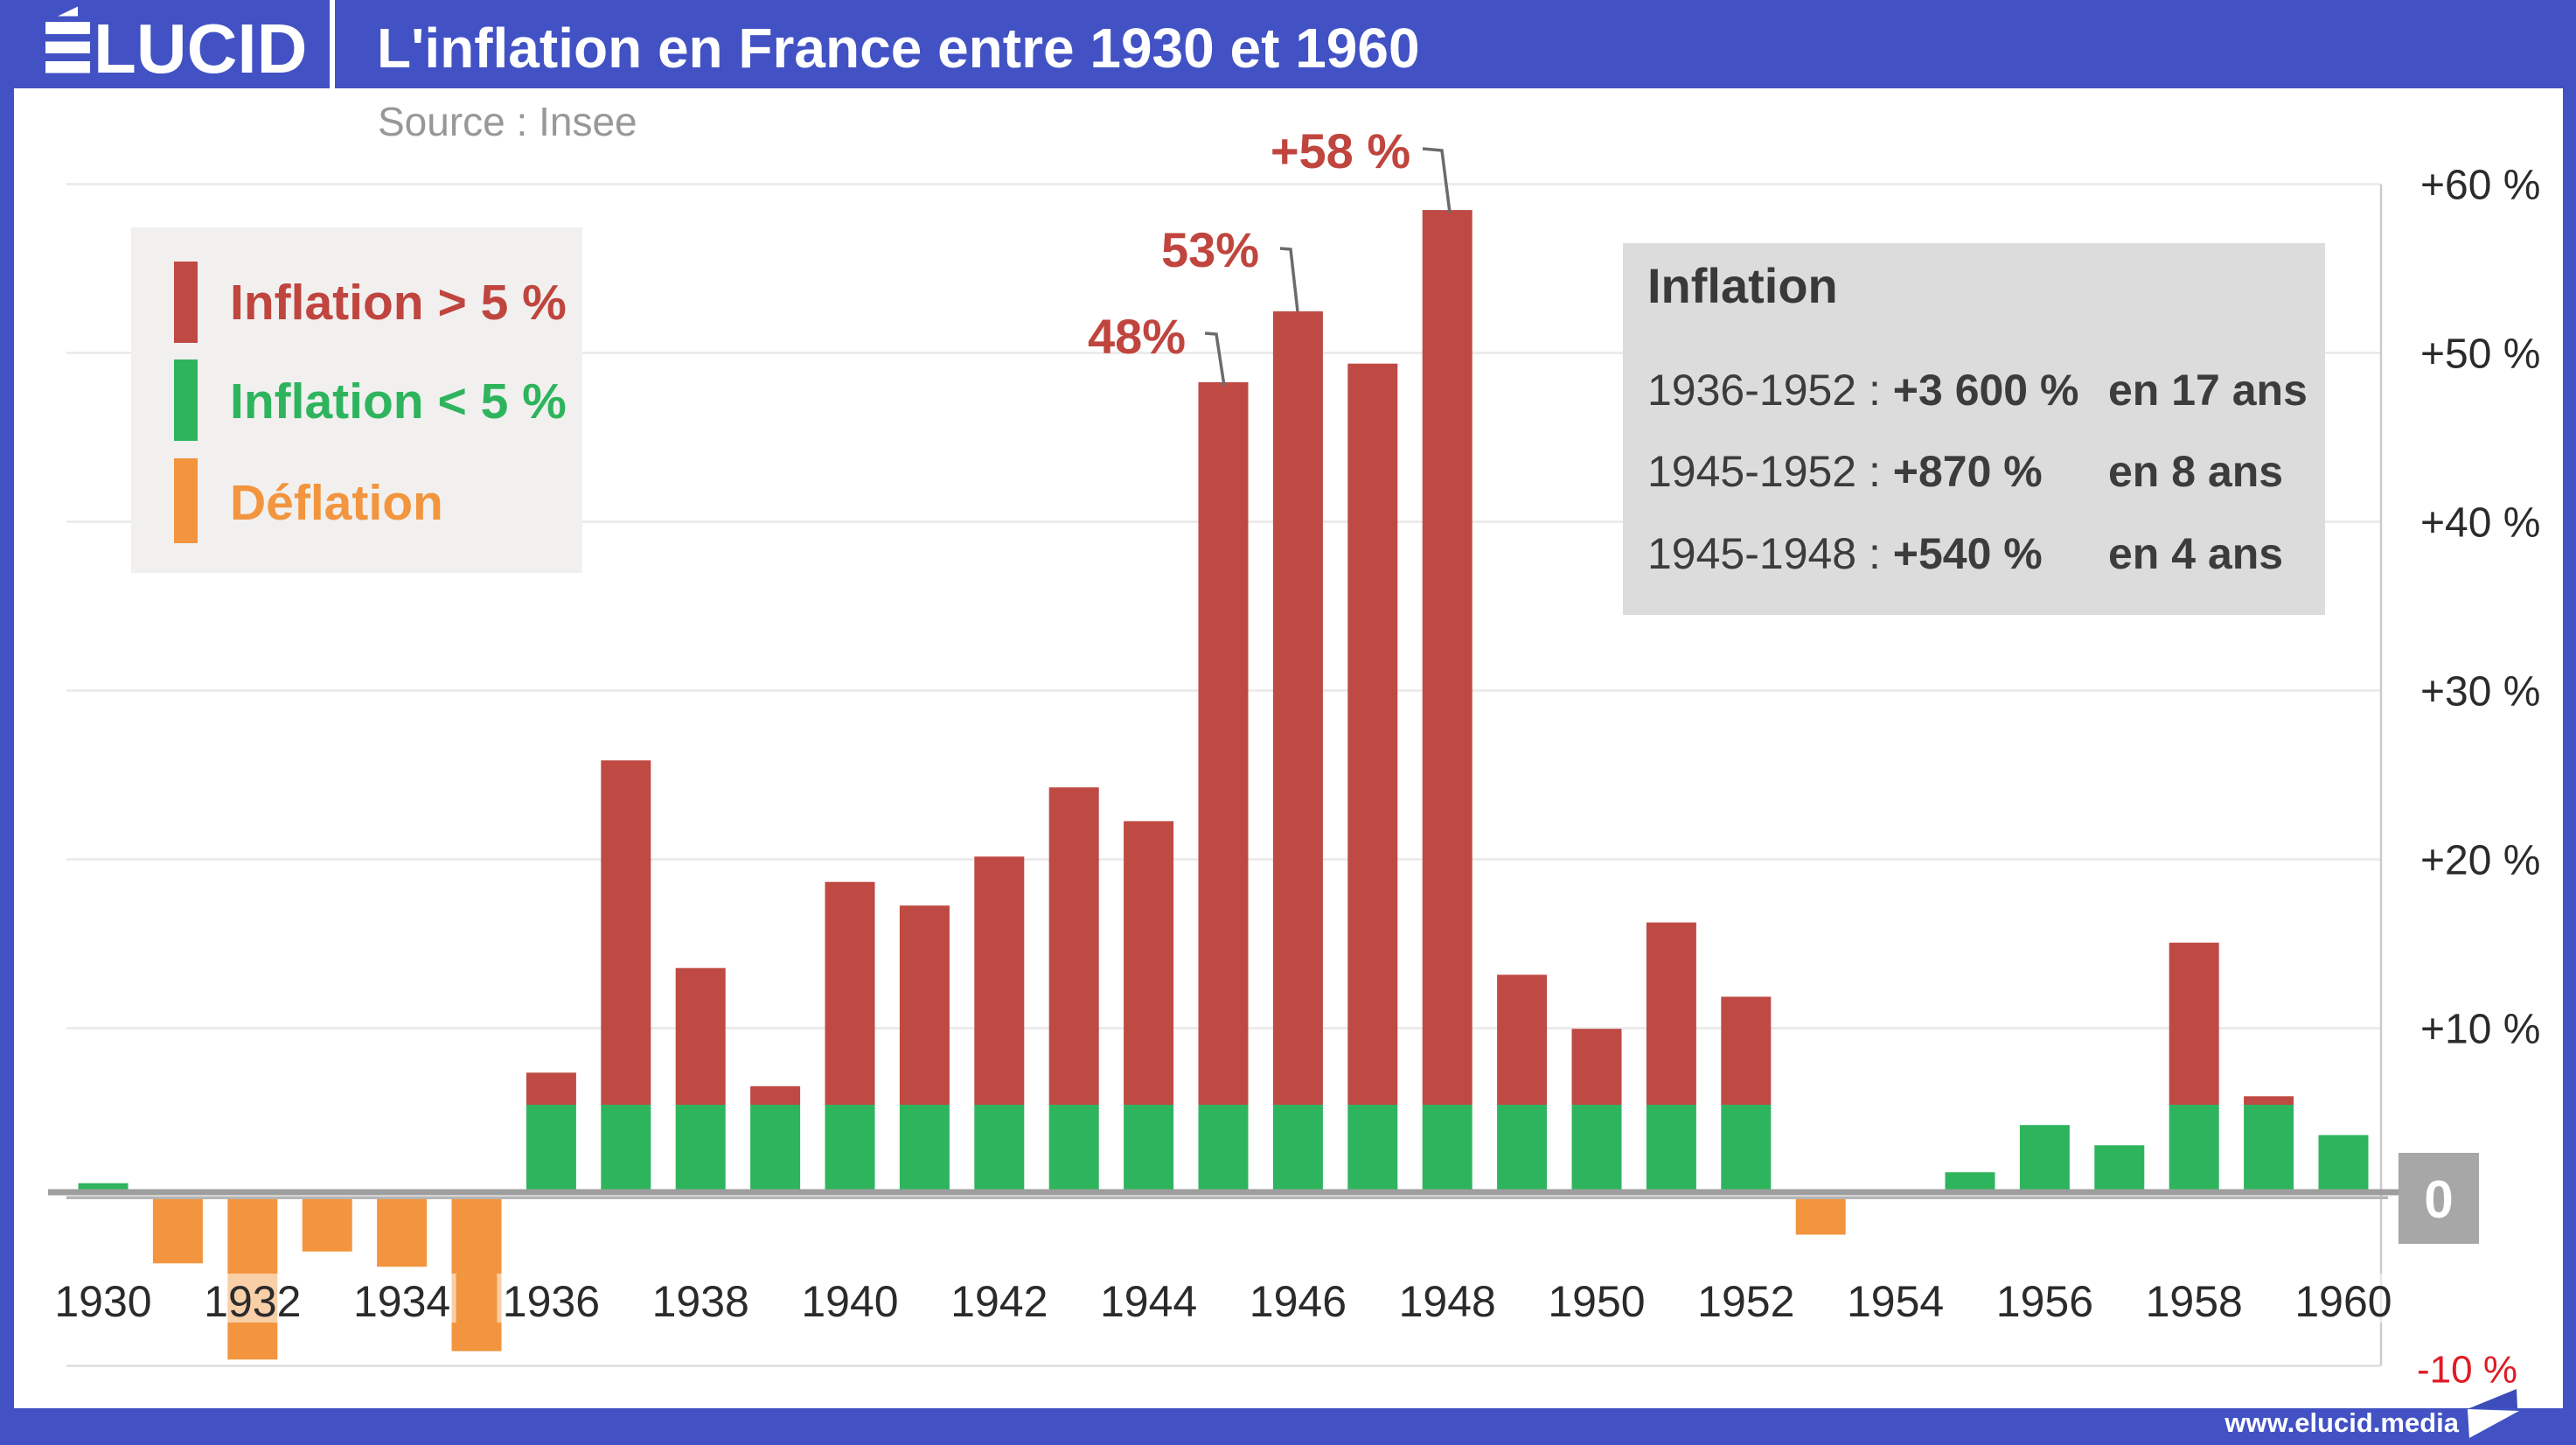 This screenshot has height=1445, width=2576. I want to click on svg-text: +40 %, so click(2480, 523).